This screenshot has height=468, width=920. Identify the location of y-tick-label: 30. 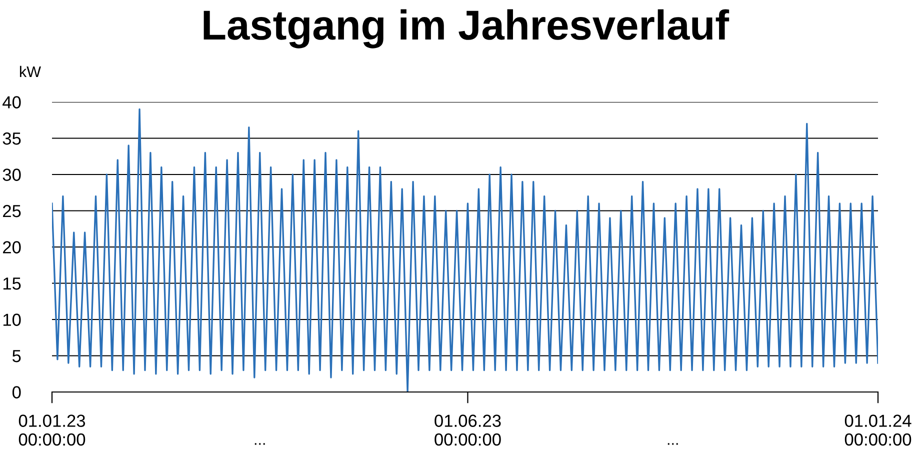
(11, 174).